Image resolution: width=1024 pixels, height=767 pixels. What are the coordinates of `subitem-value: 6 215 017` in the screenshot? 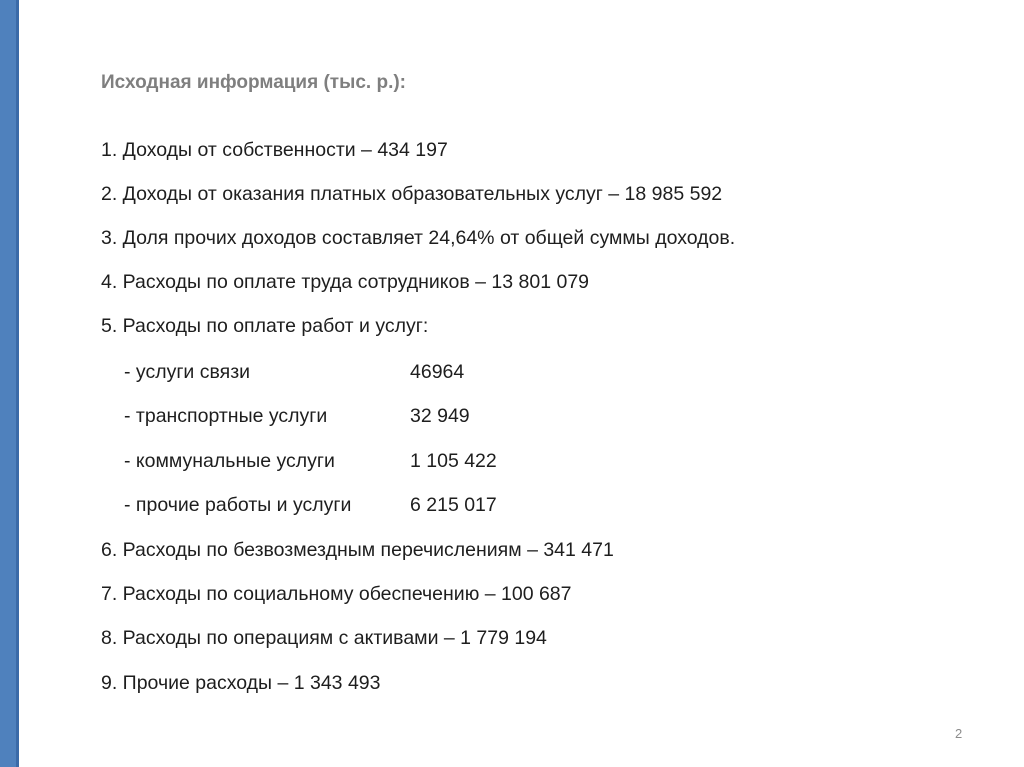 It's located at (453, 505).